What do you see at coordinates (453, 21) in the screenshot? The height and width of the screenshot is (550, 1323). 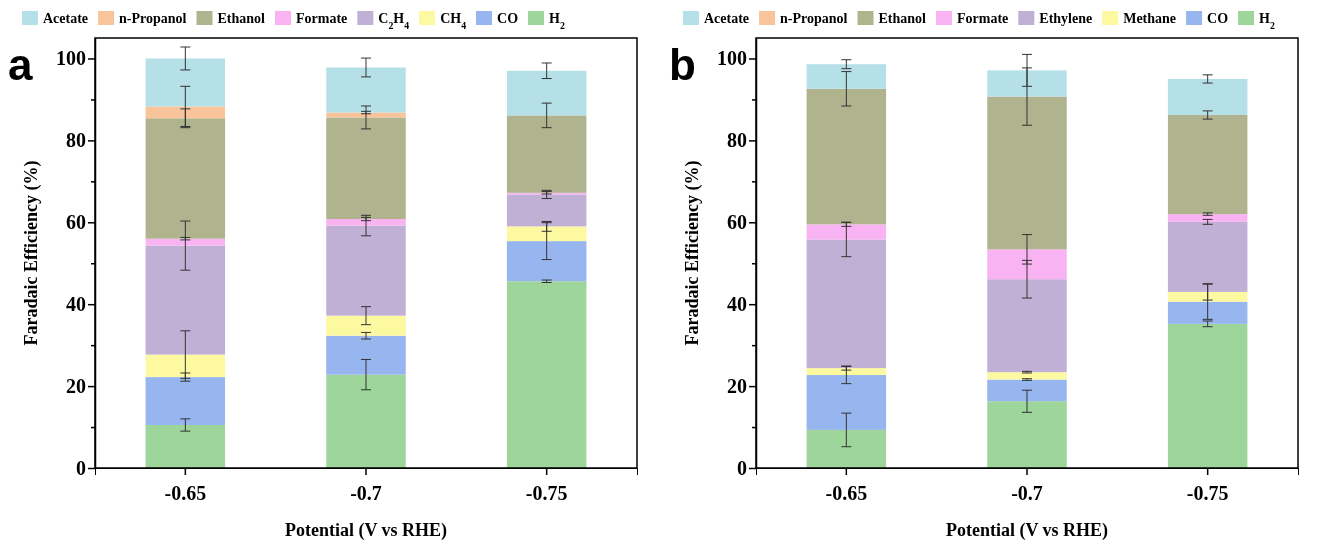 I see `legend-label: CH$_{4}$` at bounding box center [453, 21].